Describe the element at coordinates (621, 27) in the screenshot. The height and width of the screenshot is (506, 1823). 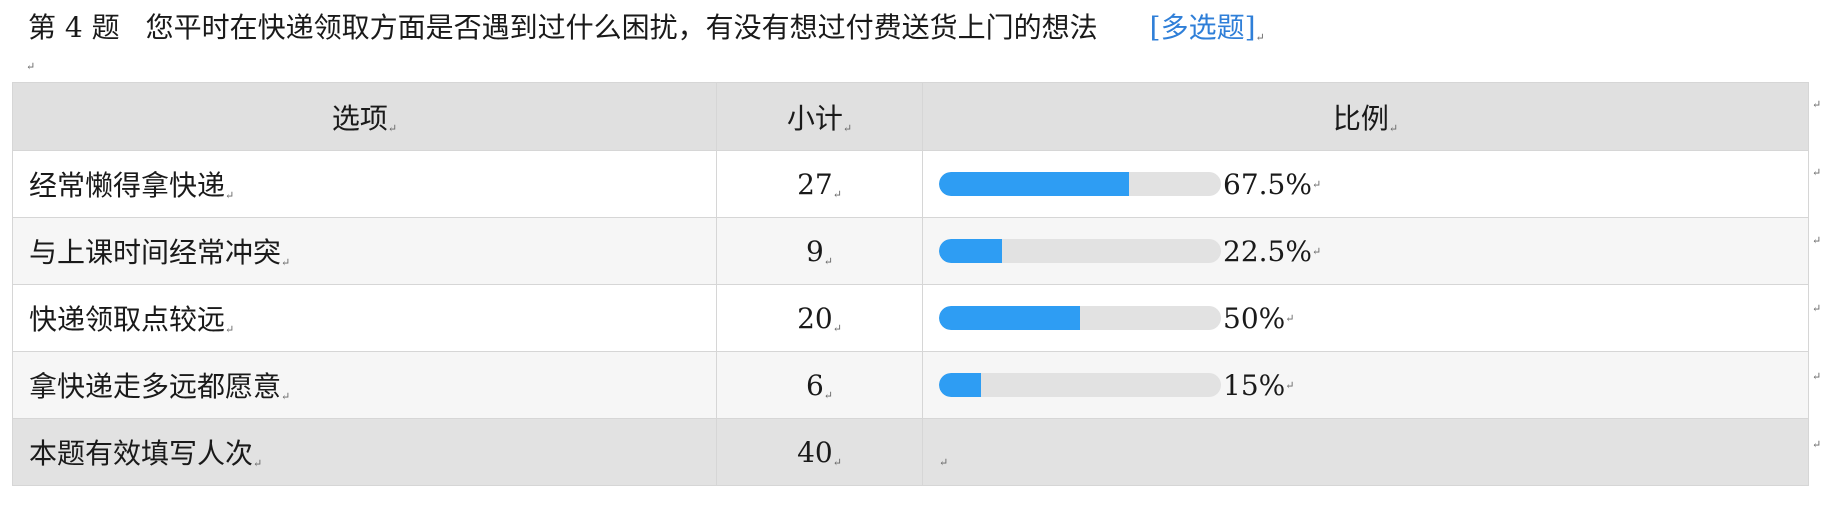
I see `question-text: 您平时在快递领取方面是否遇到过什么困扰，有没有想过付费送货上门的想法` at that location.